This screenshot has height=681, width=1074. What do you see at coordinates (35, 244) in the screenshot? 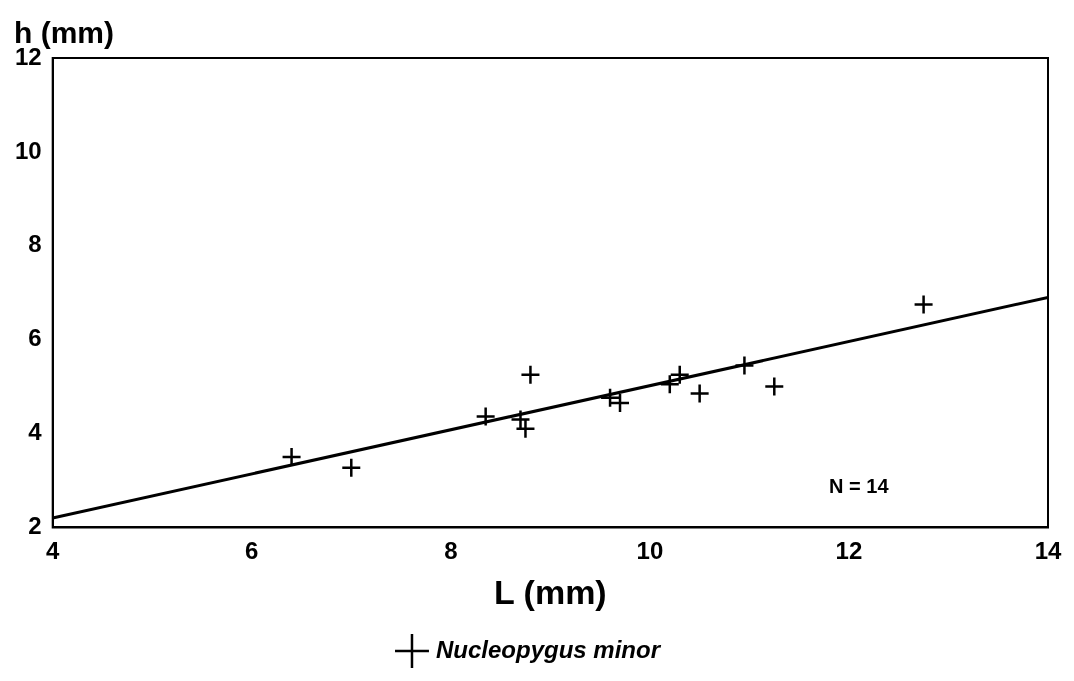
I see `y-tick-label: 8` at bounding box center [35, 244].